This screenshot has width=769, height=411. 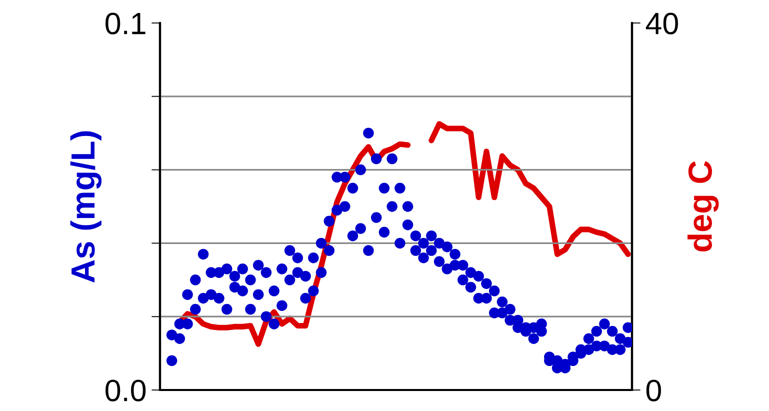 I want to click on y-axis-title: As (mg/L), so click(x=86, y=207).